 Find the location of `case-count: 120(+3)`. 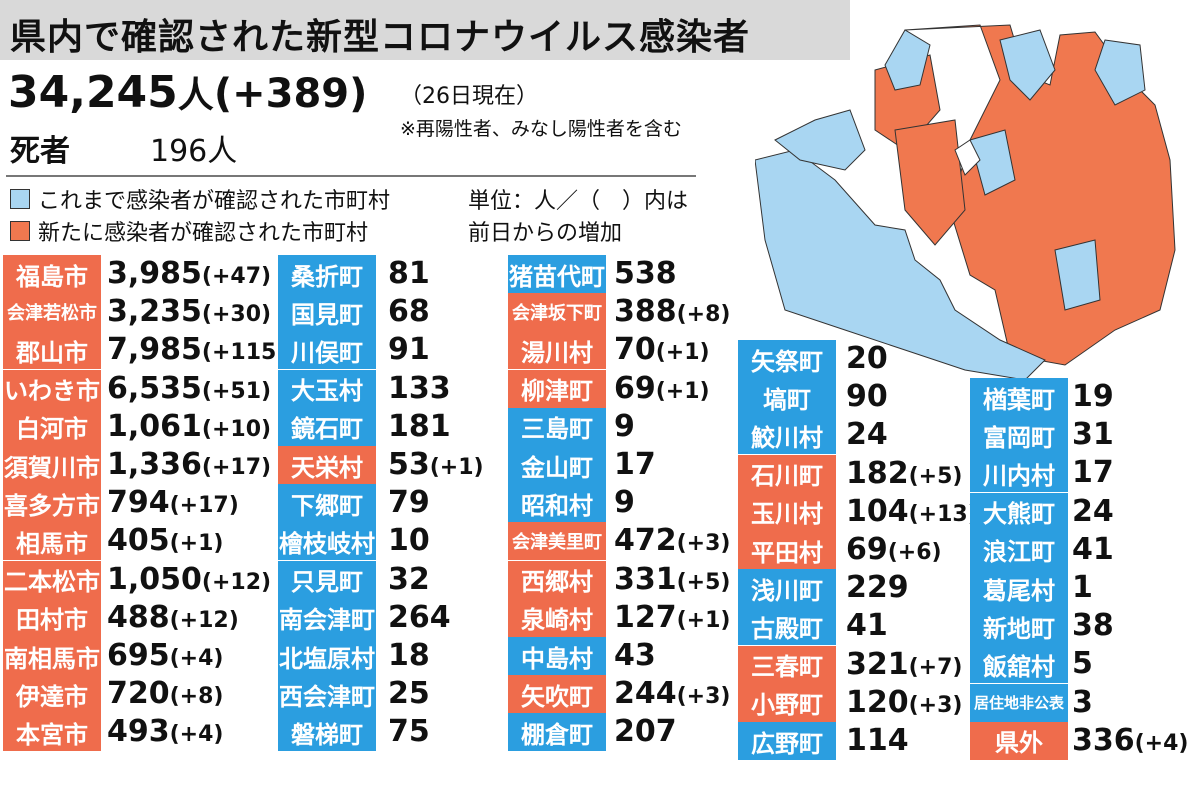

case-count: 120(+3) is located at coordinates (904, 702).